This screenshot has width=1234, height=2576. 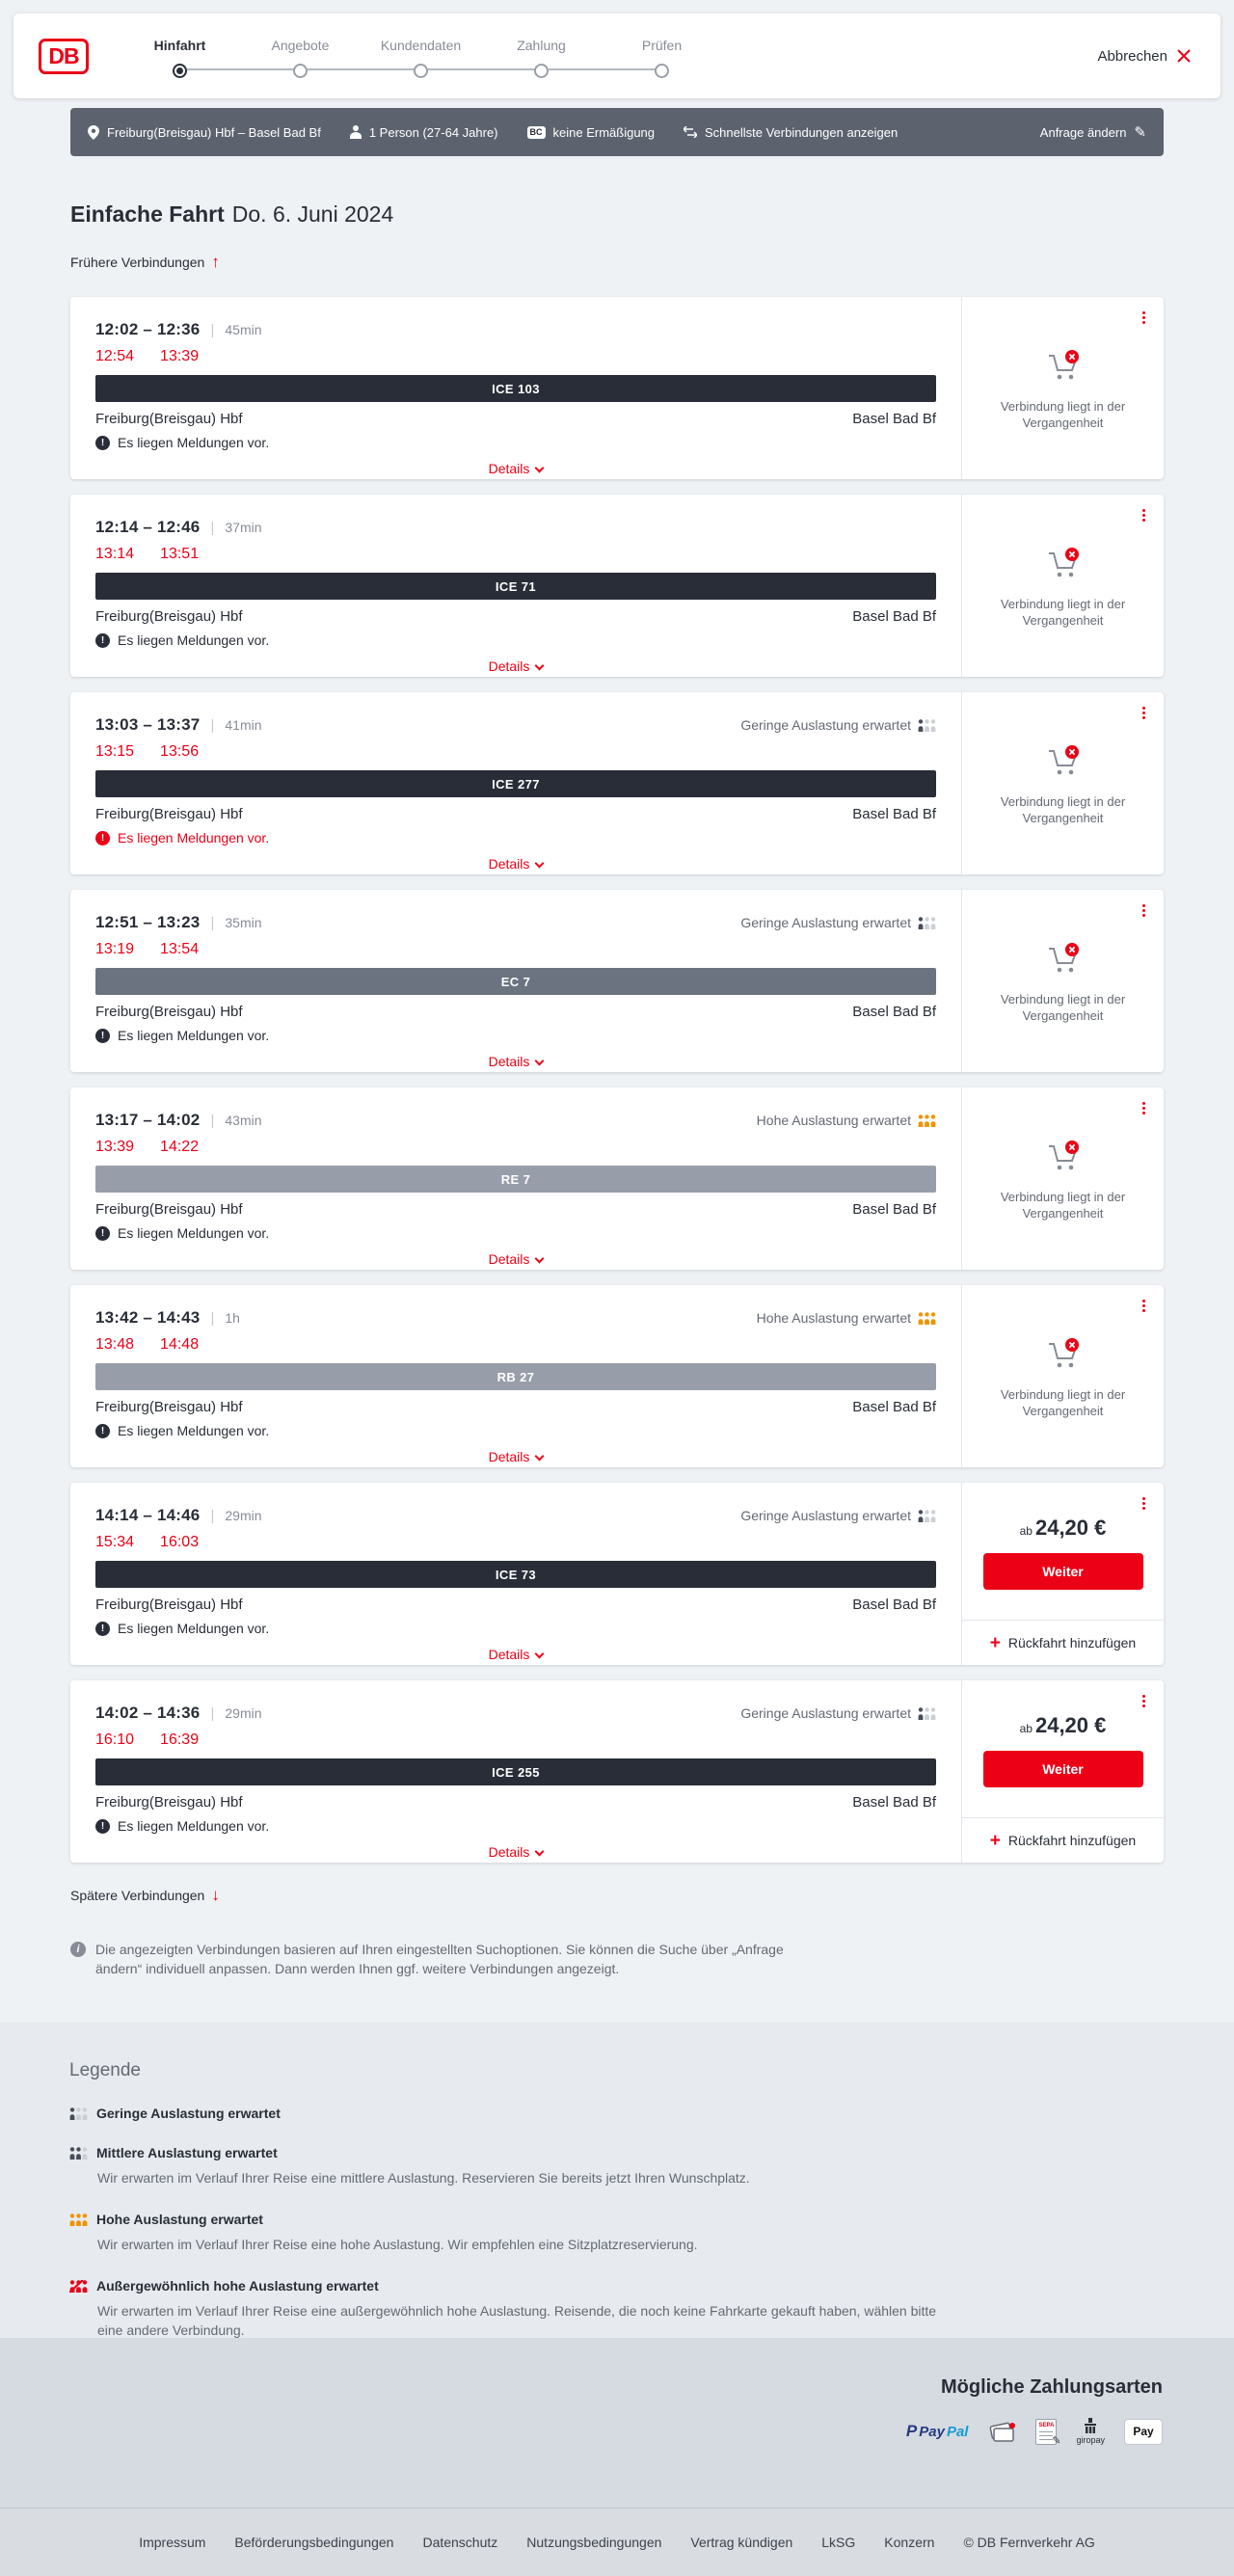 What do you see at coordinates (1132, 56) in the screenshot?
I see `cancel-label: Abbrechen` at bounding box center [1132, 56].